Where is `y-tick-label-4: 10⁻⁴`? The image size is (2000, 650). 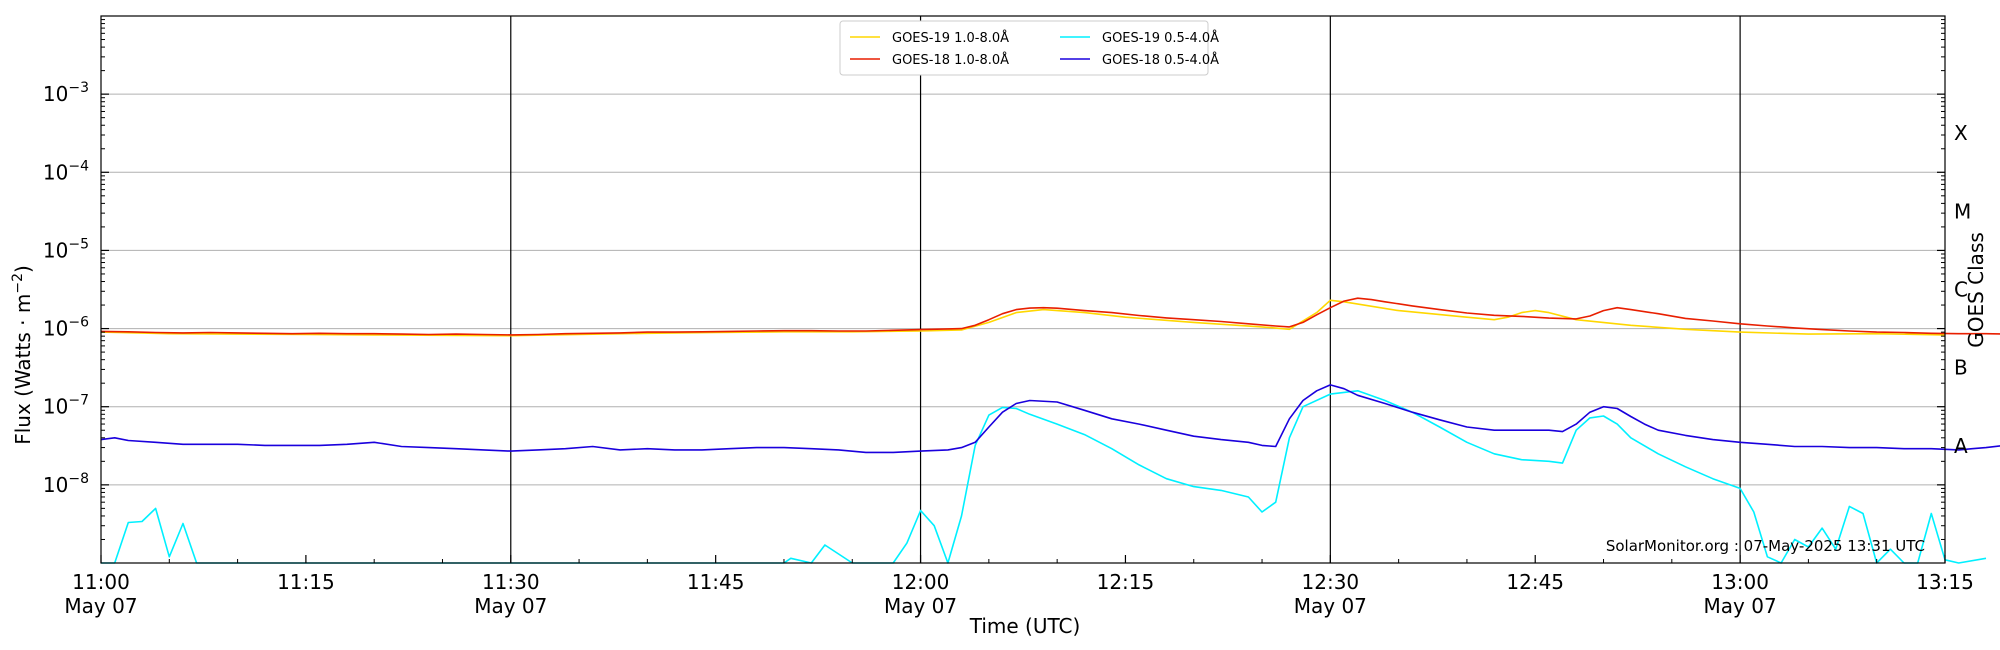 y-tick-label-4: 10⁻⁴ is located at coordinates (66, 171).